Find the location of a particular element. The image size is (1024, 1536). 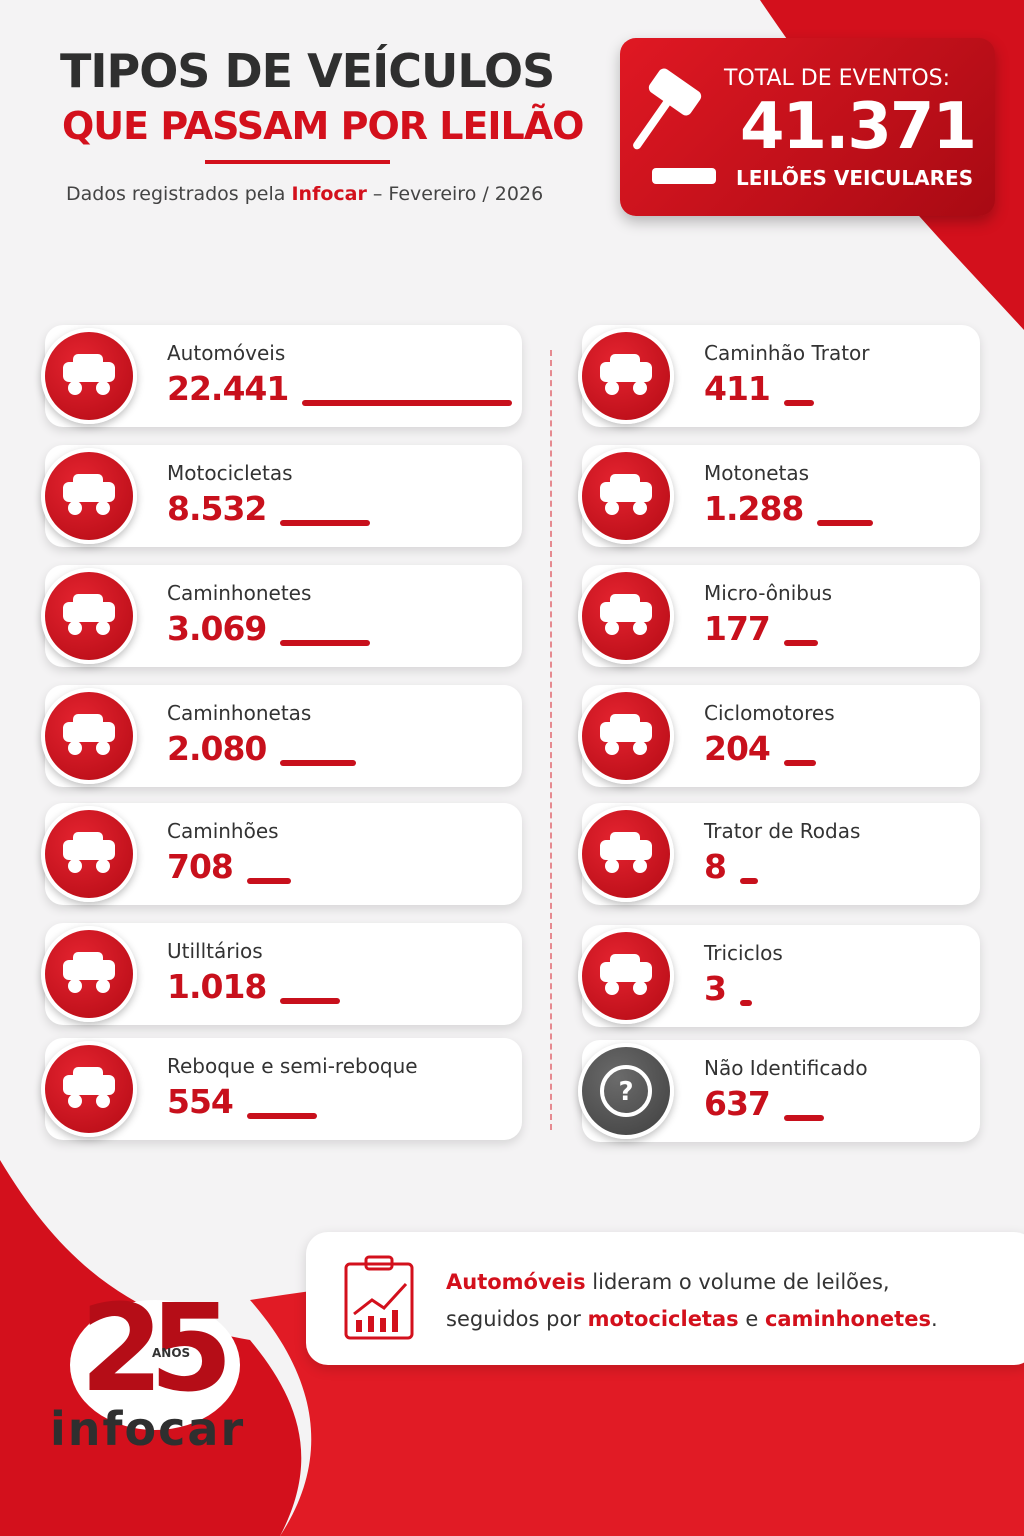

note-text: . is located at coordinates (934, 1319).